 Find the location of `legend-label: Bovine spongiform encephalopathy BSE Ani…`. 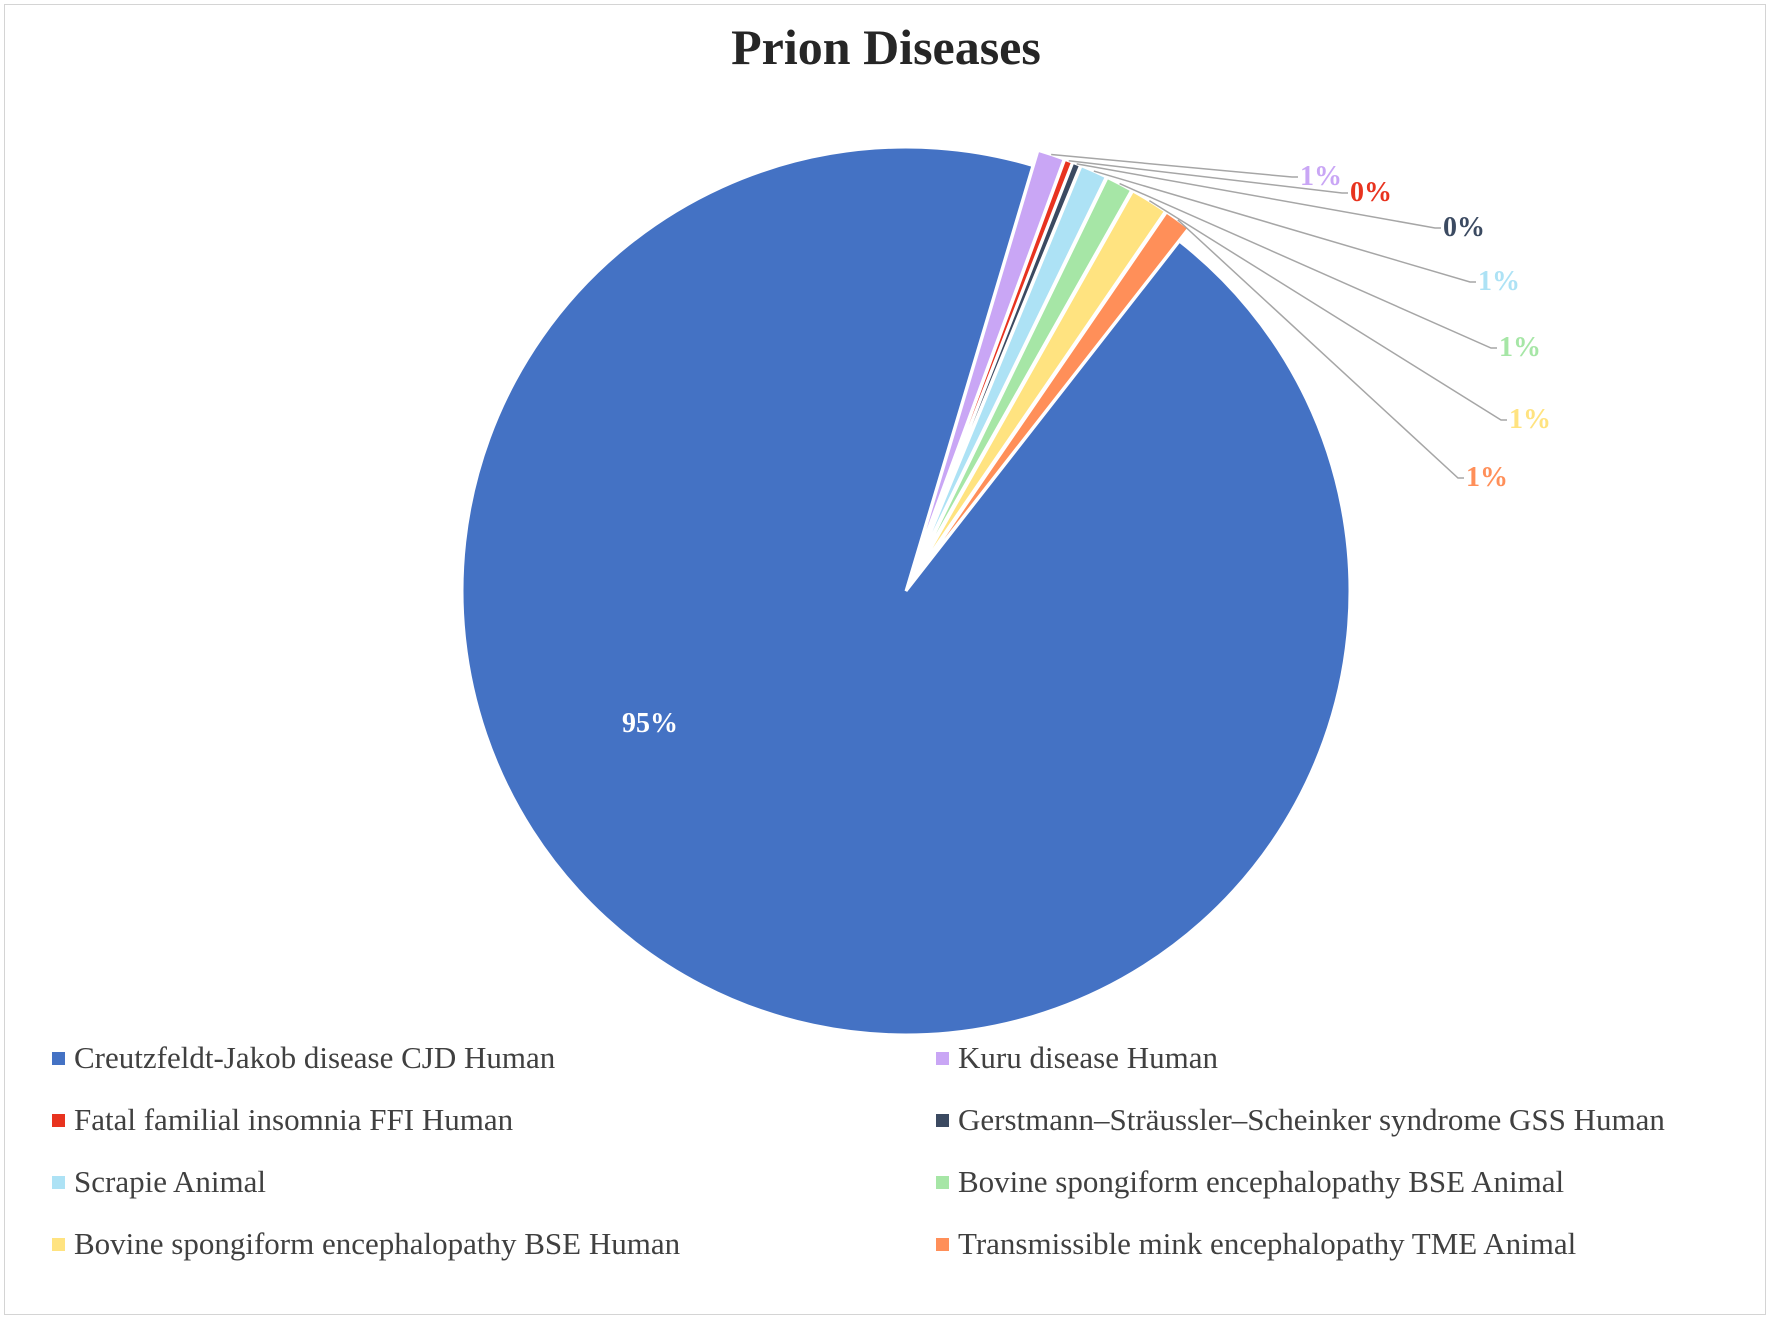

legend-label: Bovine spongiform encephalopathy BSE Ani… is located at coordinates (1261, 1181).